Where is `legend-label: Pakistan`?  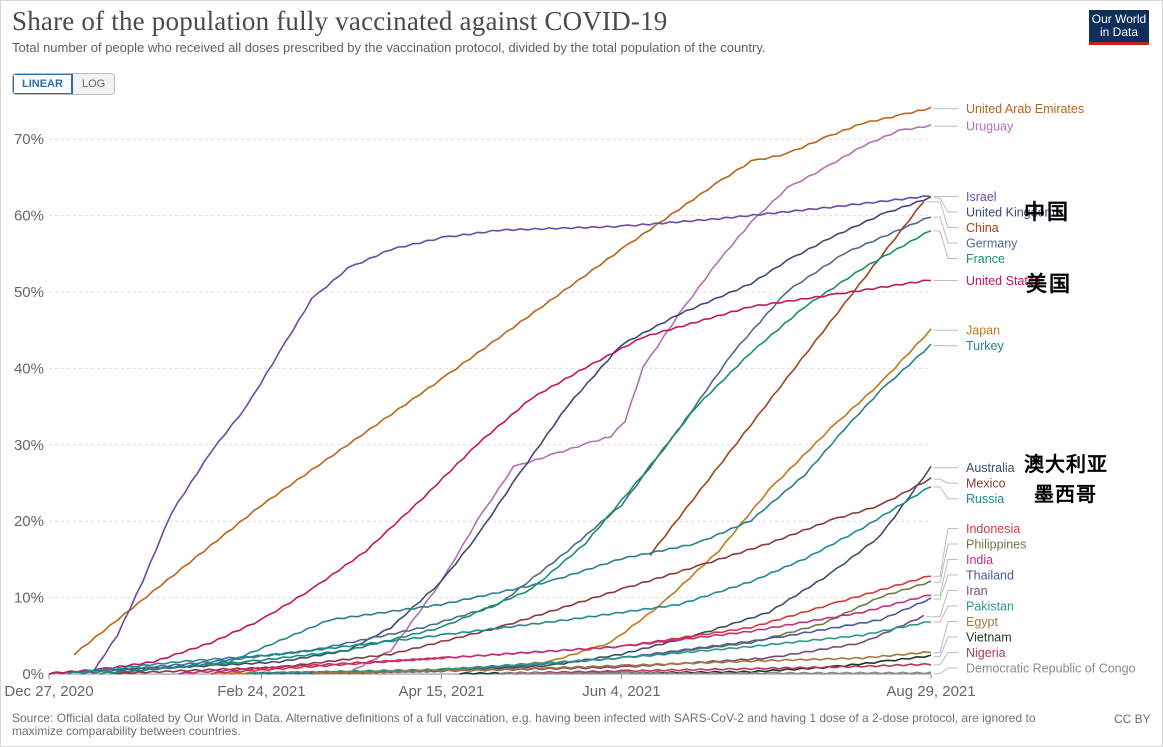
legend-label: Pakistan is located at coordinates (990, 607).